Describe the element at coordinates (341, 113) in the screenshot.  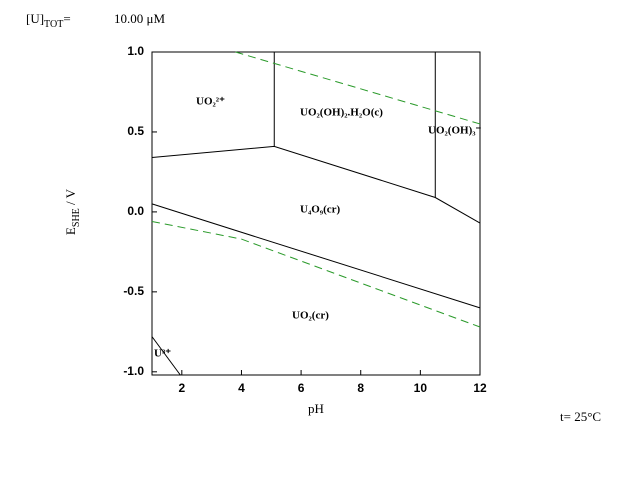
I see `region-label: UO₂(OH)₂.H₂O(c)` at that location.